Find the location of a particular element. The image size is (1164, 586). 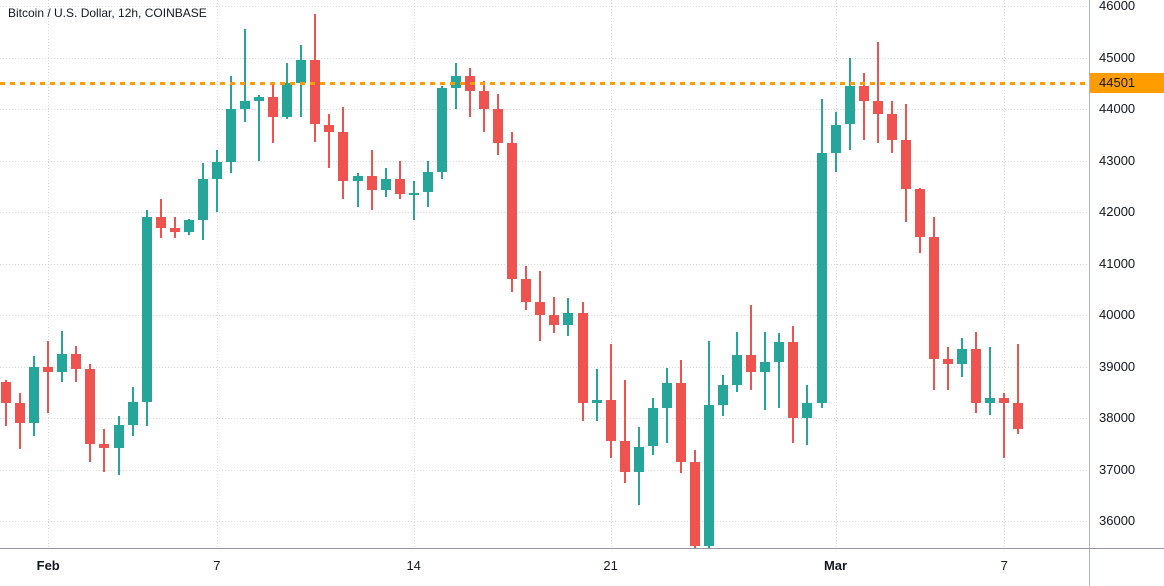

price-tick-label: 41000 is located at coordinates (1117, 263).